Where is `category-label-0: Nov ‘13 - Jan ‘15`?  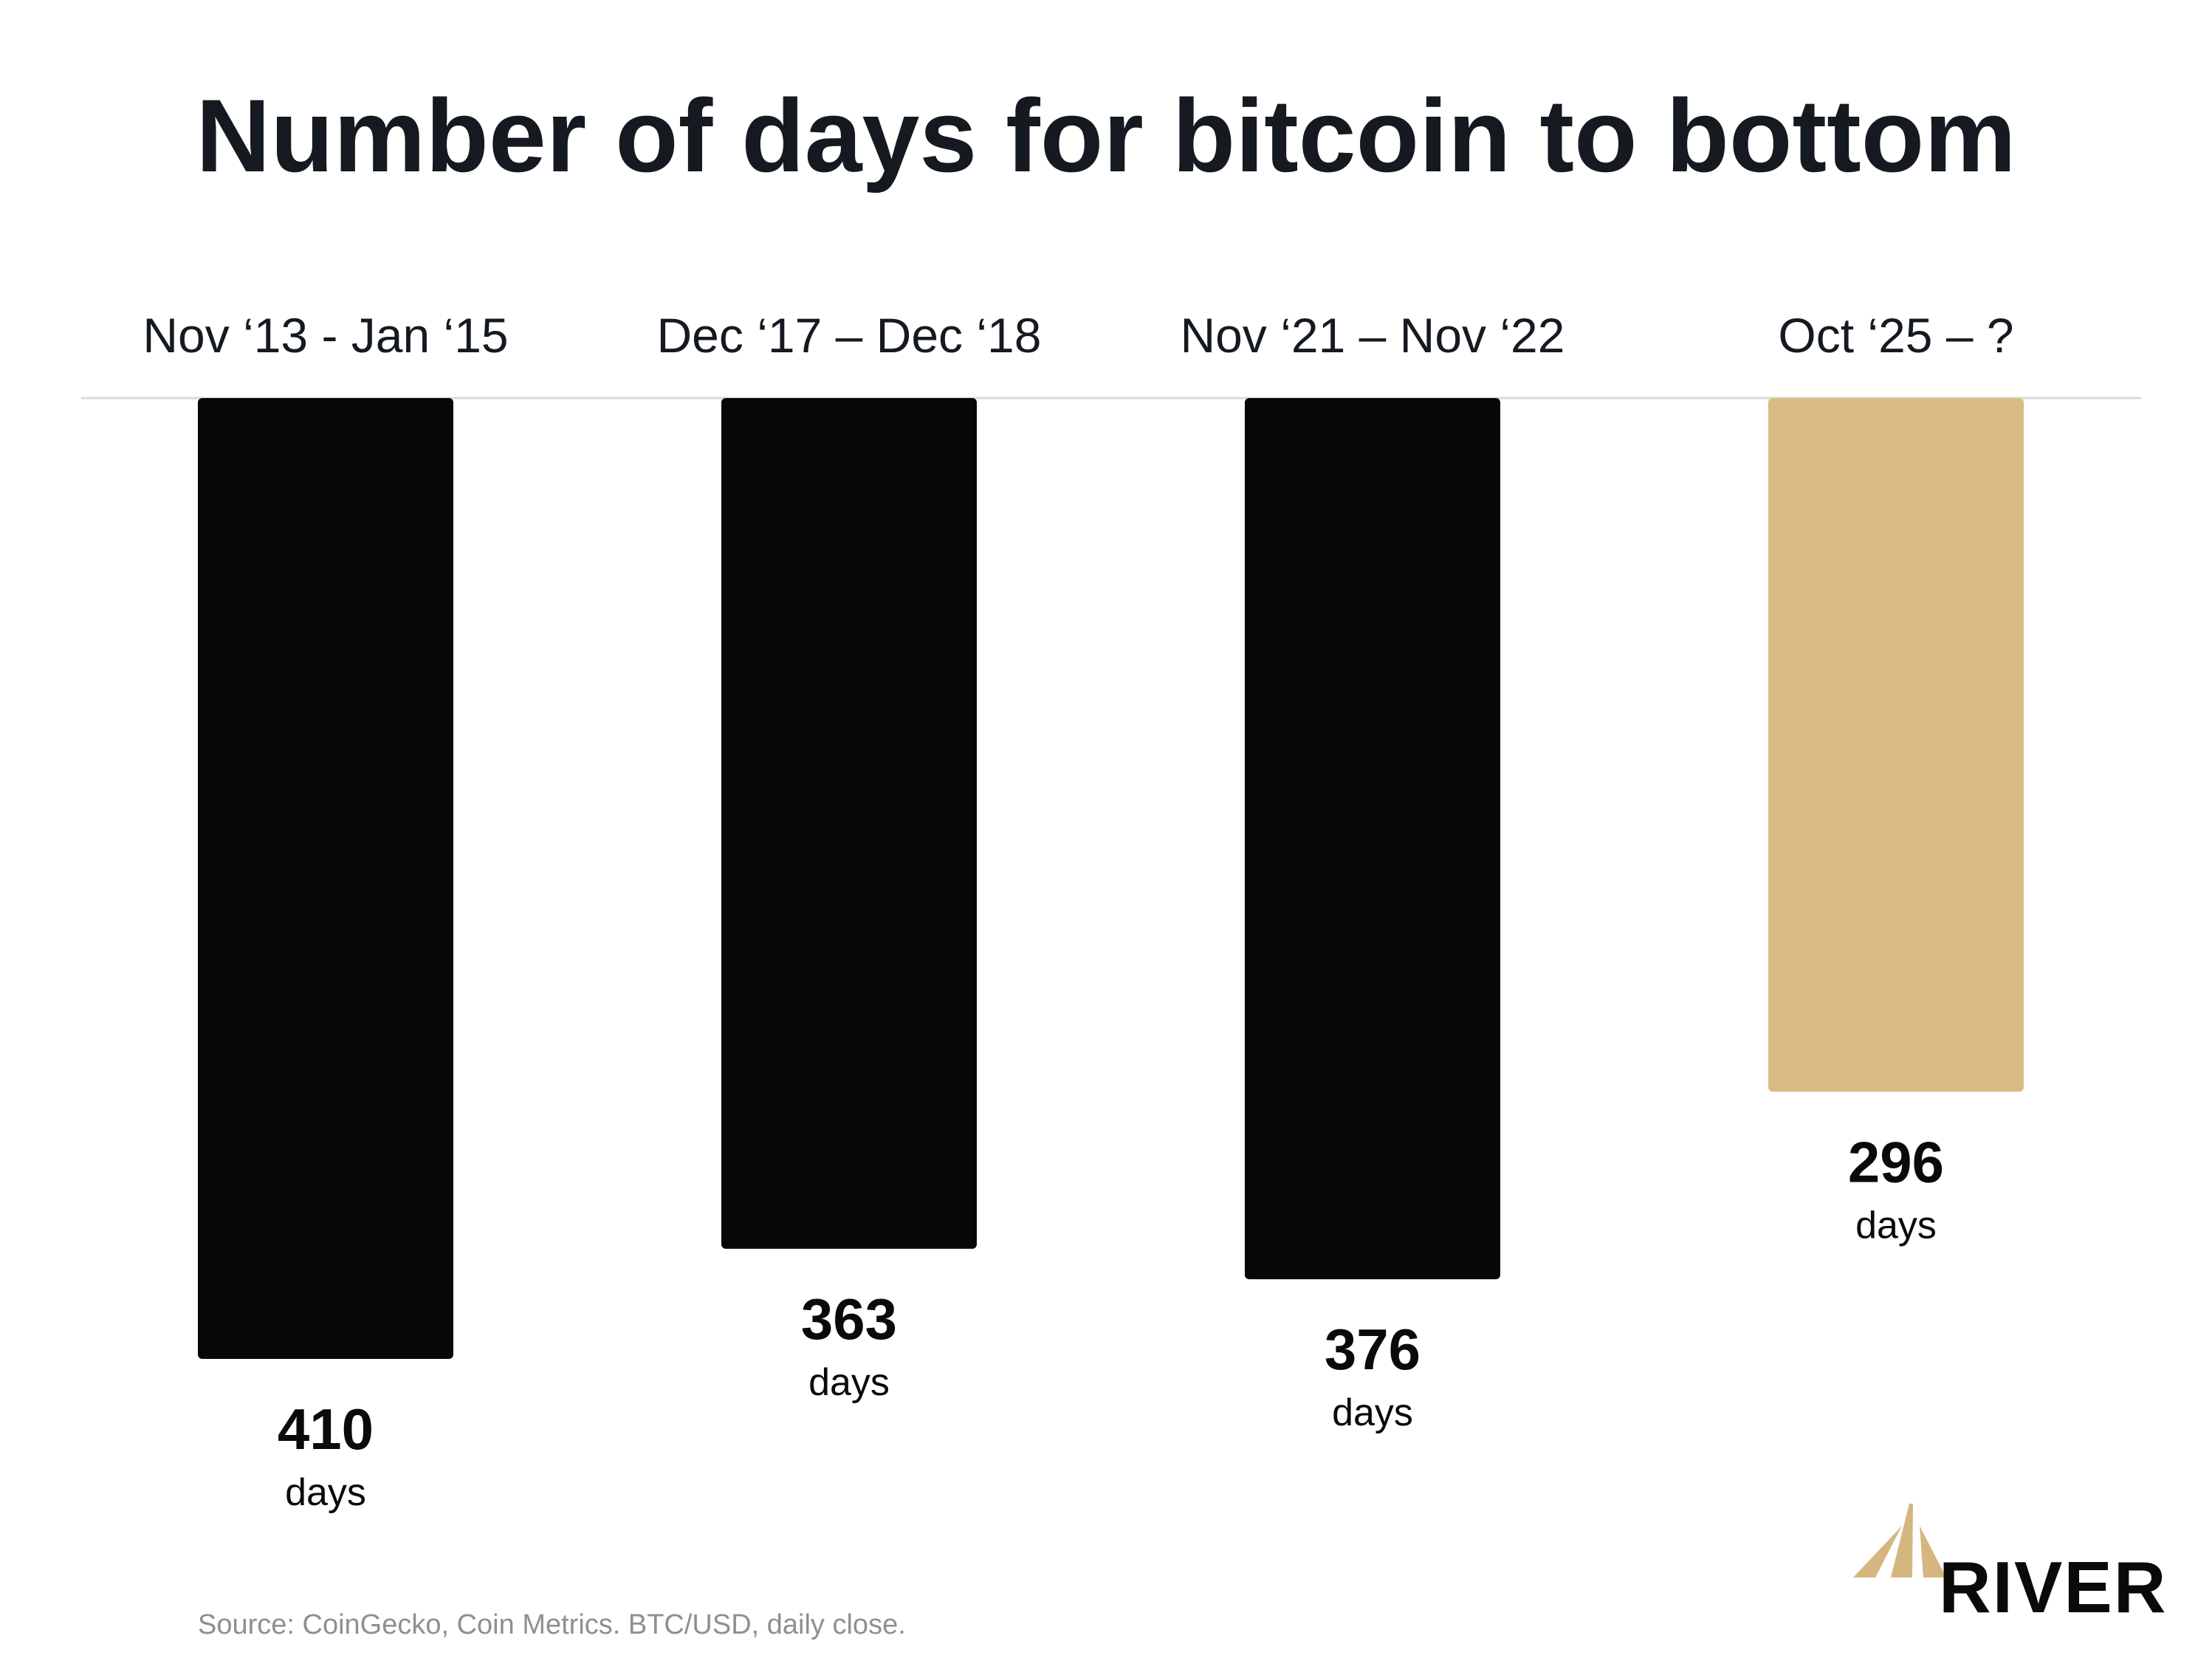
category-label-0: Nov ‘13 - Jan ‘15 is located at coordinates (325, 335).